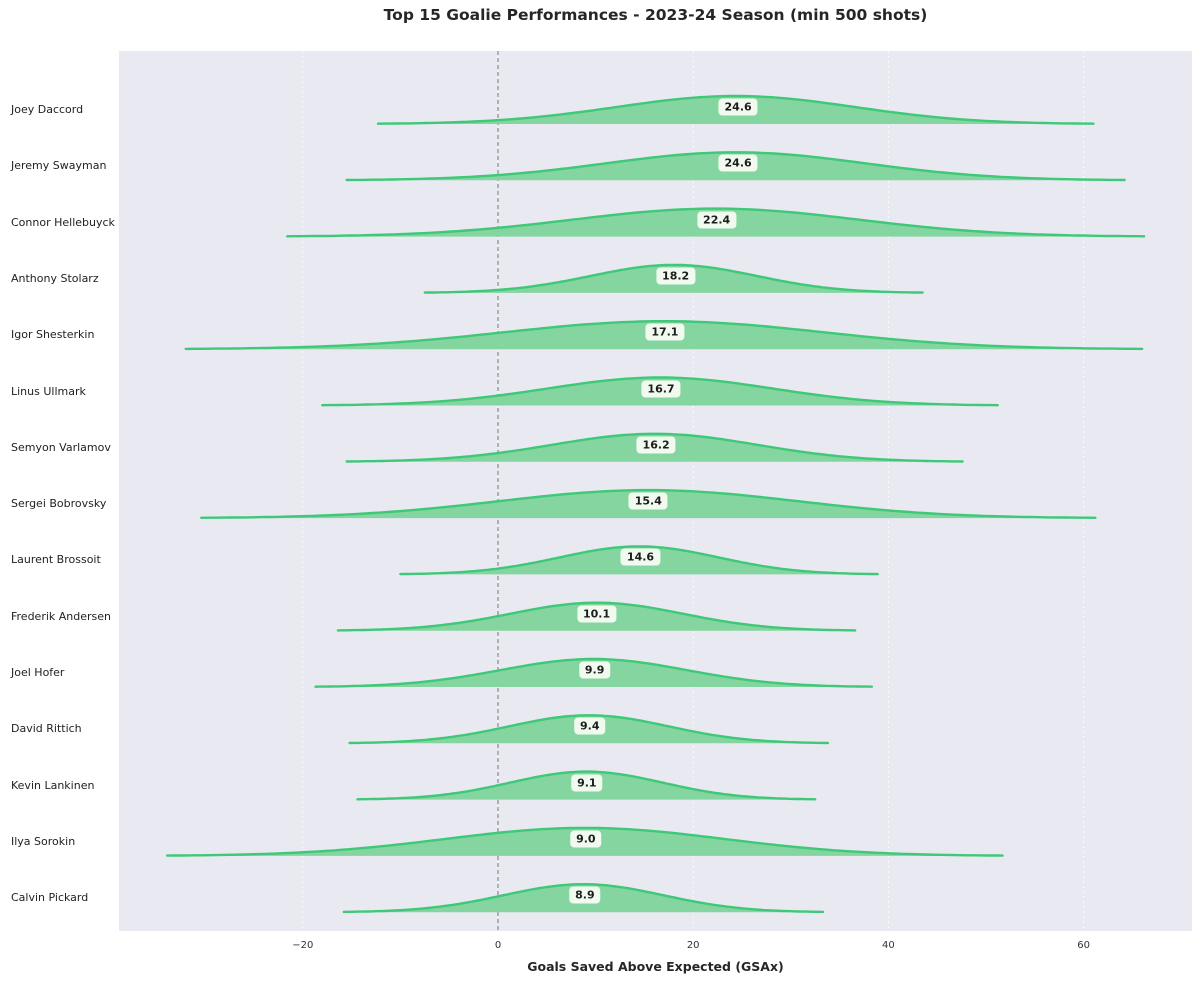 Image resolution: width=1201 pixels, height=986 pixels. Describe the element at coordinates (53, 785) in the screenshot. I see `goalie-name-label: Kevin Lankinen` at that location.